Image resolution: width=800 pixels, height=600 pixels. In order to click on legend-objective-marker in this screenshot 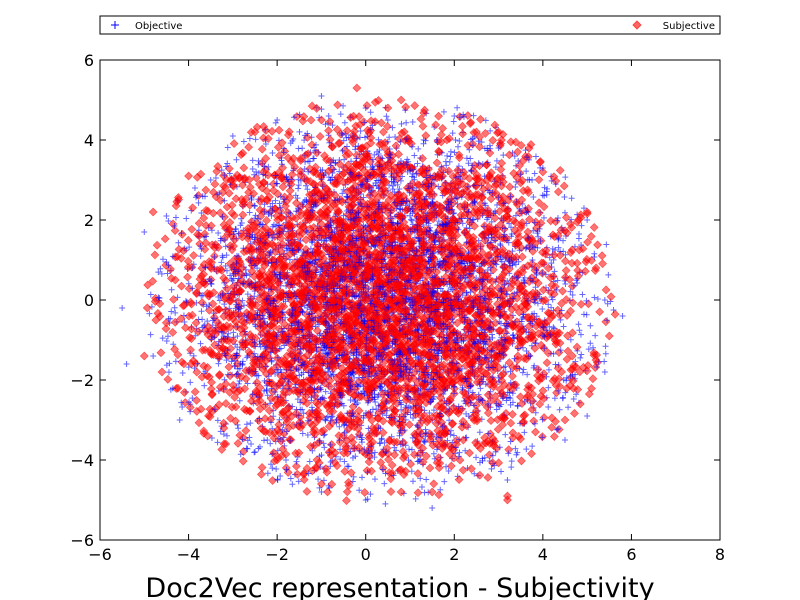, I will do `click(115, 25)`.